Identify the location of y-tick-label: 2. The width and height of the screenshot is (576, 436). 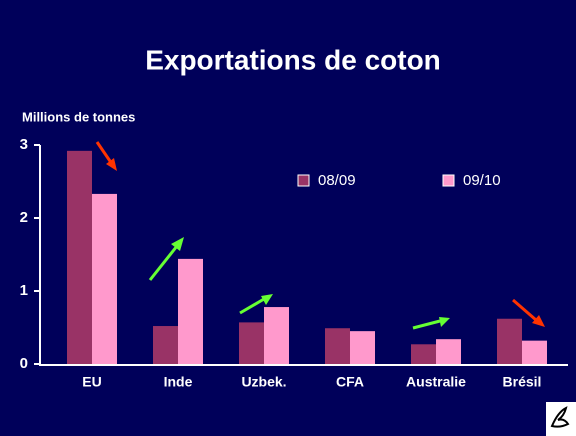
(24, 217).